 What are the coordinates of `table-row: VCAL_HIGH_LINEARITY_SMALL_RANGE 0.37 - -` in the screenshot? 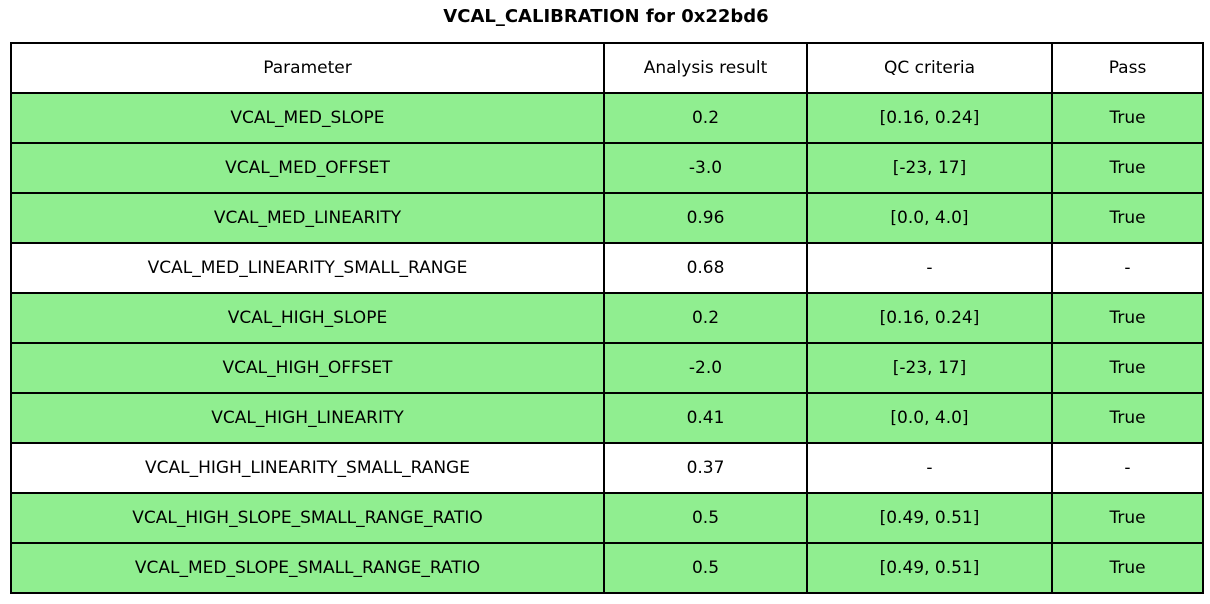 It's located at (607, 468).